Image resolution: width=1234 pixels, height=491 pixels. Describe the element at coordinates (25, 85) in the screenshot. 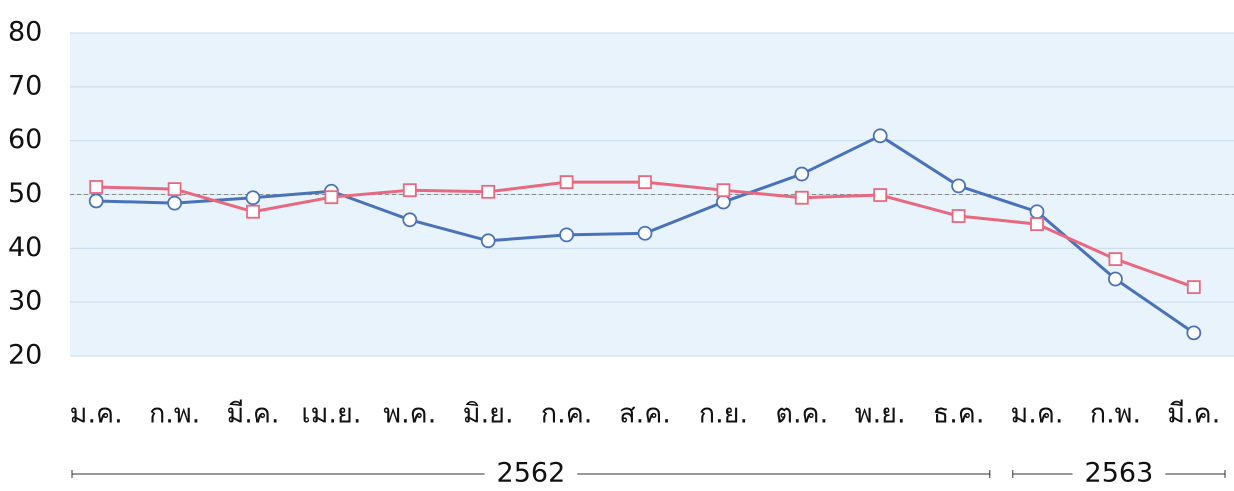

I see `y-tick-label: 70` at that location.